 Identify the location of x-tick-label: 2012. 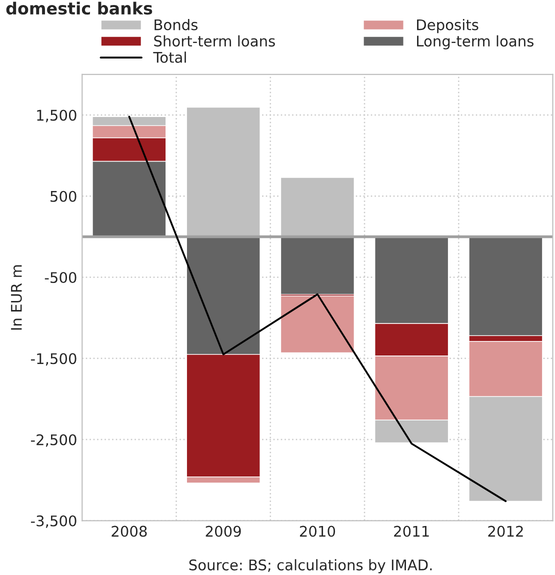
(505, 531).